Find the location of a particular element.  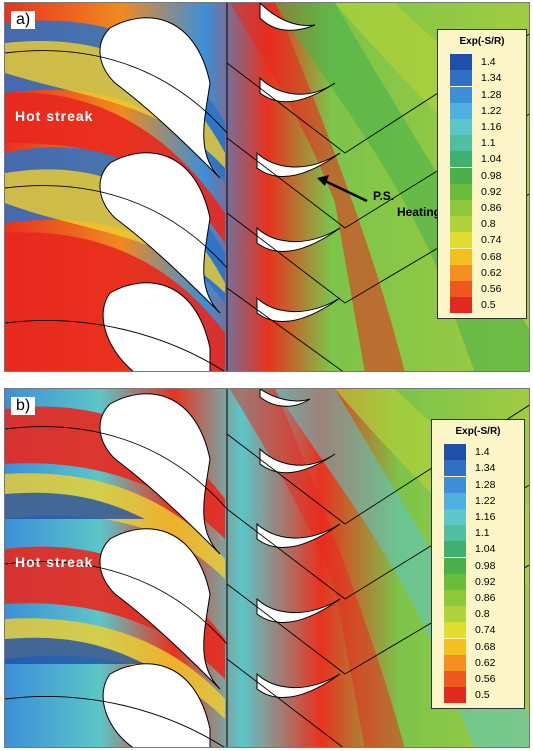

annotation-arrow is located at coordinates (346, 191).